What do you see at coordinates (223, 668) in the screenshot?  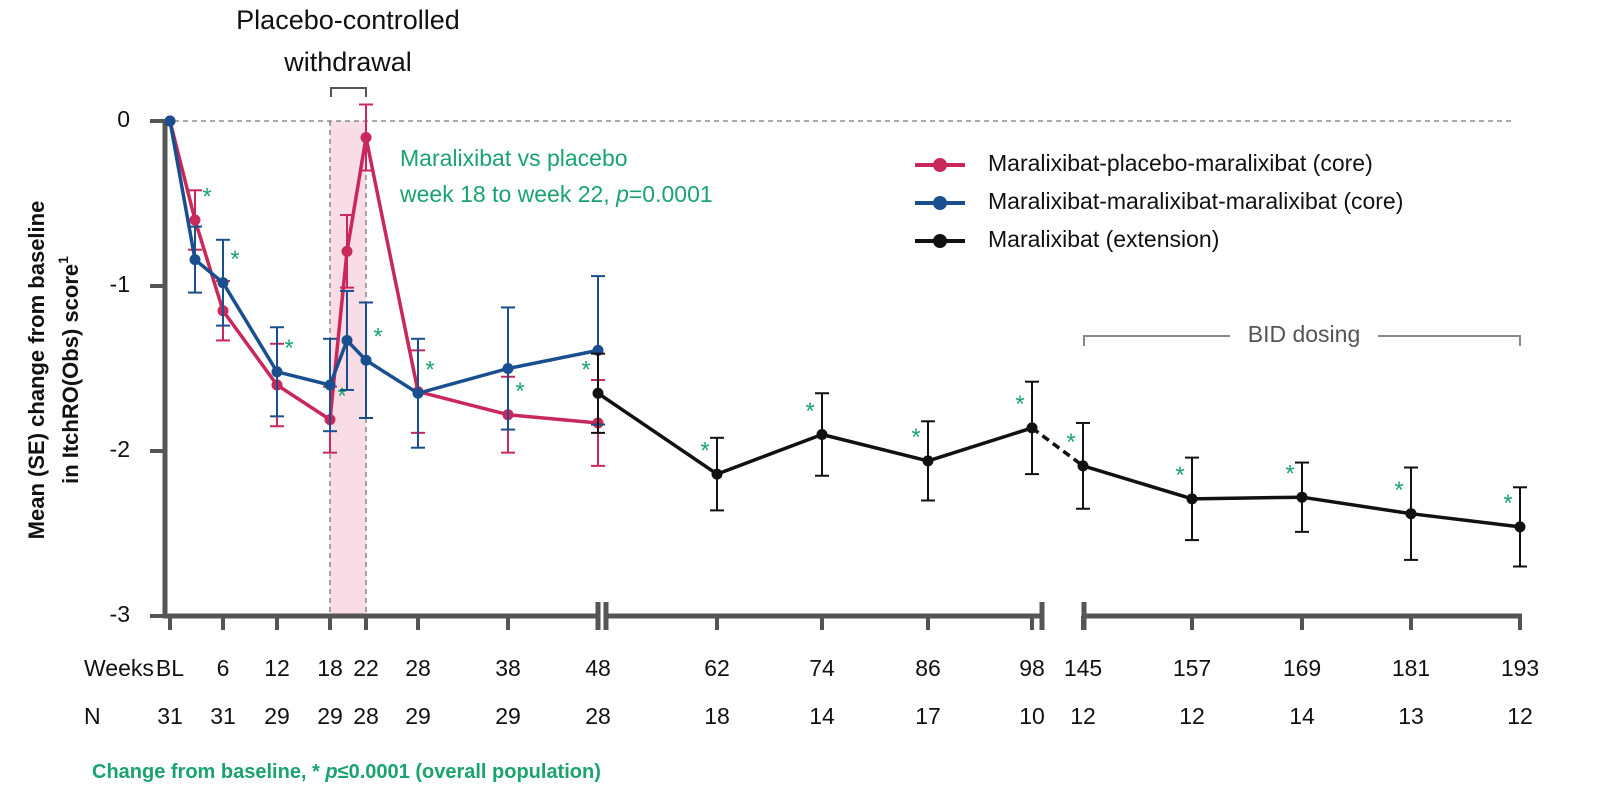 I see `x-tick-label: 6` at bounding box center [223, 668].